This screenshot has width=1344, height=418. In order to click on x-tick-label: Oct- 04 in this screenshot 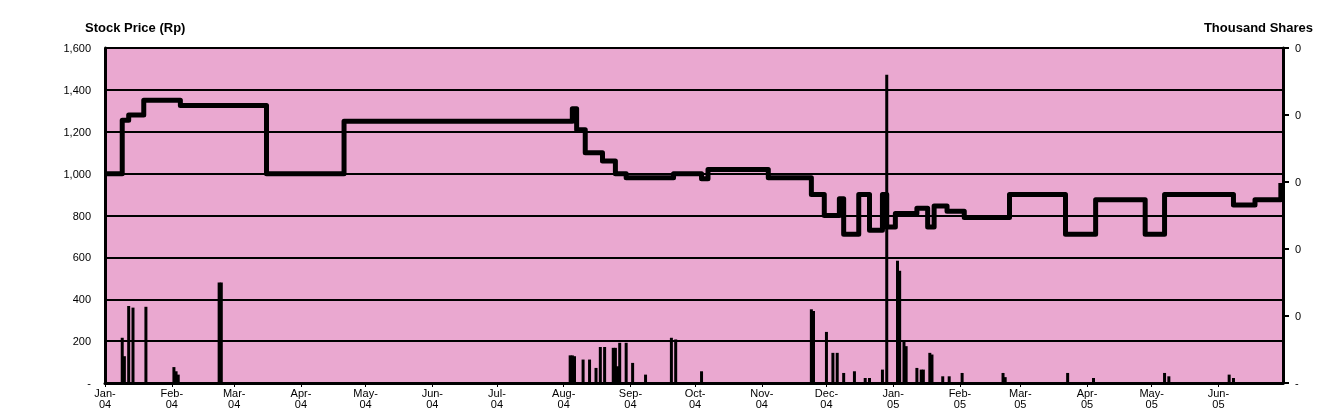, I will do `click(695, 398)`.